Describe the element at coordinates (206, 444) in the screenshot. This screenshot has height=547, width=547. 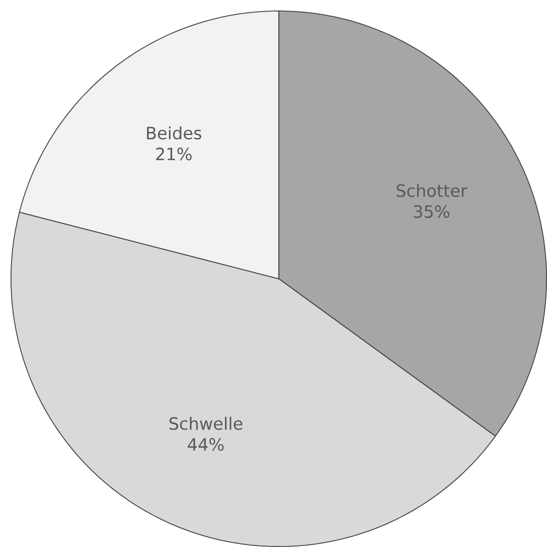
I see `data-label: 44%` at that location.